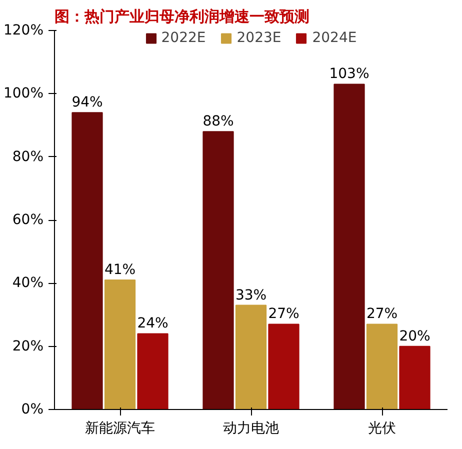 The width and height of the screenshot is (462, 449). Describe the element at coordinates (23, 30) in the screenshot. I see `y-tick-label: 120%` at that location.